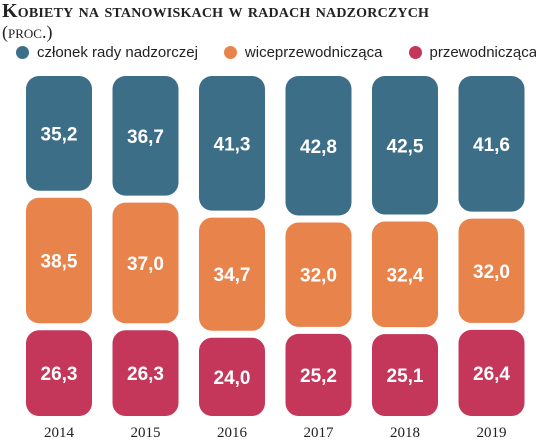 This screenshot has height=442, width=536. What do you see at coordinates (482, 52) in the screenshot?
I see `legend-label-przew: przewodnicząca` at bounding box center [482, 52].